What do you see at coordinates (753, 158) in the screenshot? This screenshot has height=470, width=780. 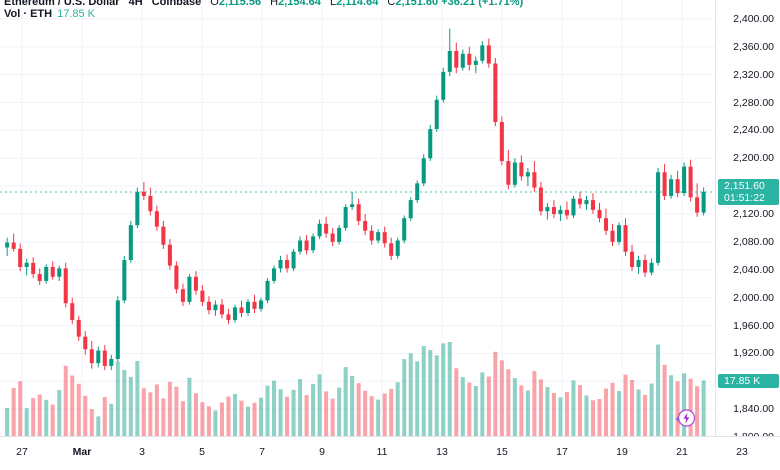 I see `price-tick-5: 2,200.00` at bounding box center [753, 158].